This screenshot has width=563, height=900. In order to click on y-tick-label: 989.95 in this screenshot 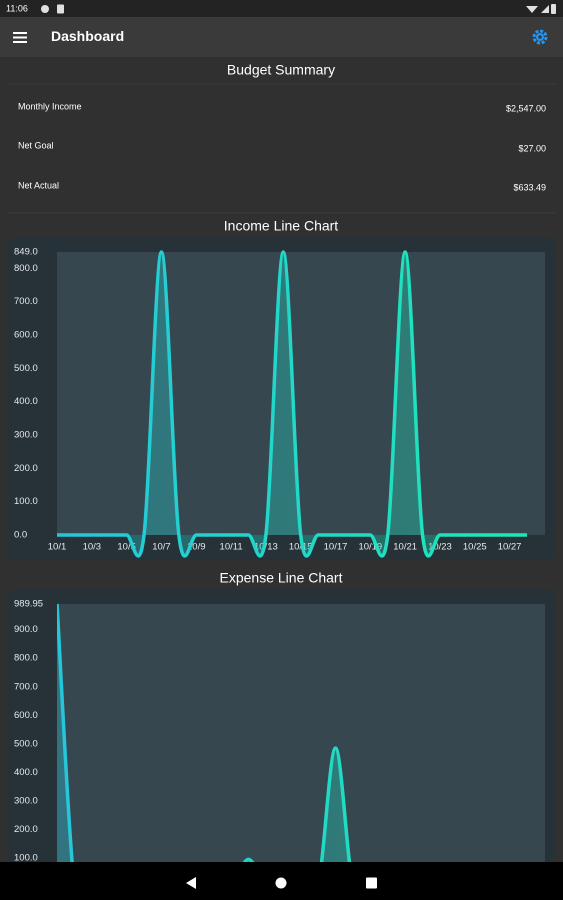, I will do `click(28, 604)`.